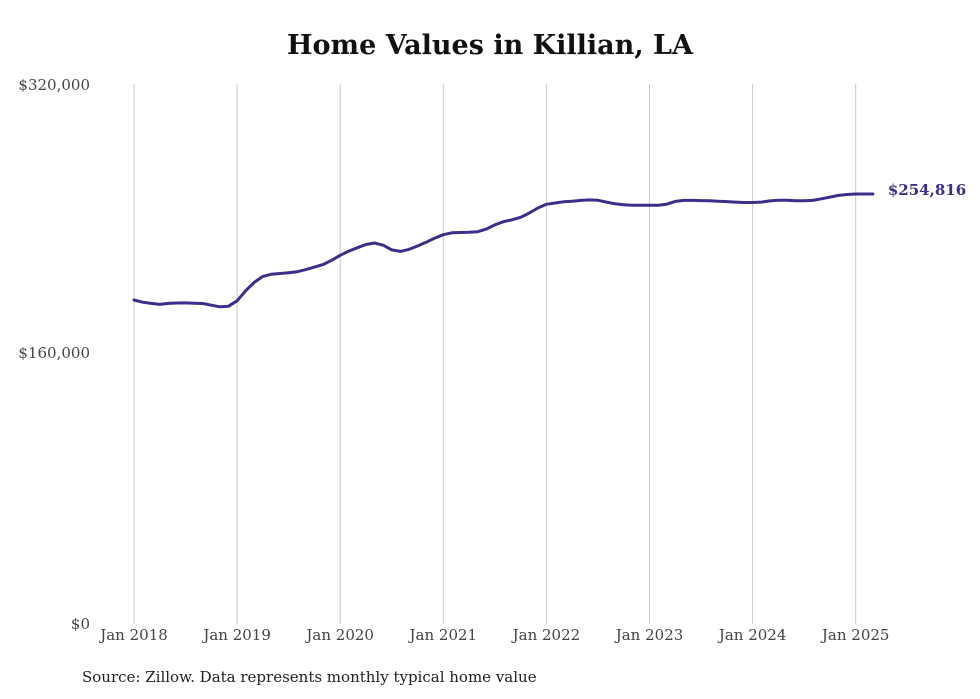 Image resolution: width=980 pixels, height=699 pixels. Describe the element at coordinates (54, 85) in the screenshot. I see `y-tick-label: $320,000` at that location.